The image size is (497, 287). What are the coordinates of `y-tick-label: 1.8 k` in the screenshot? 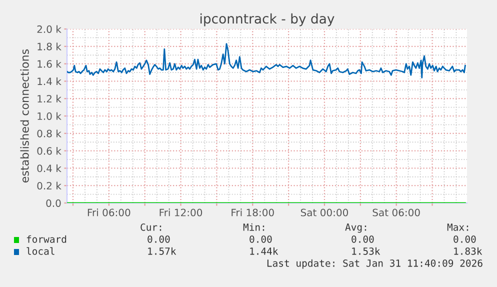 It's located at (50, 46).